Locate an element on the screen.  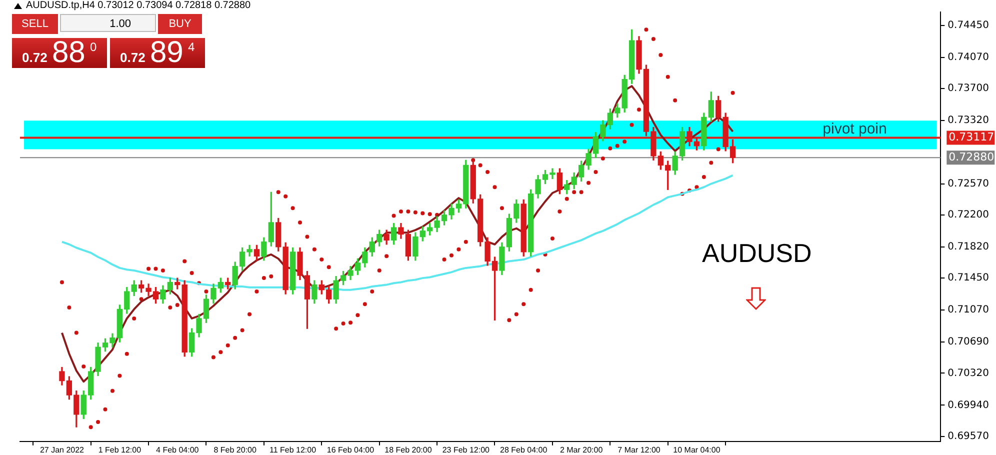
x-tick-label: 8 Feb 20:00 is located at coordinates (235, 449).